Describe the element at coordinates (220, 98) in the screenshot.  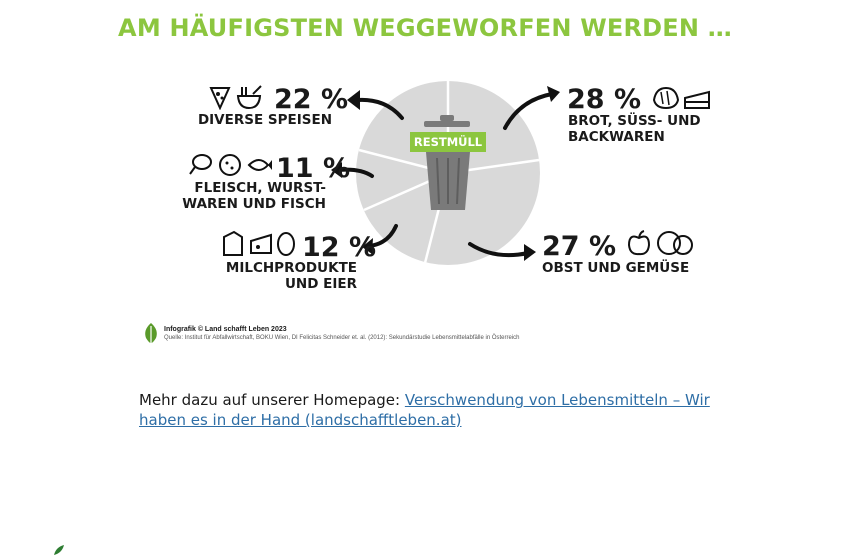
I see `pizza-icon` at that location.